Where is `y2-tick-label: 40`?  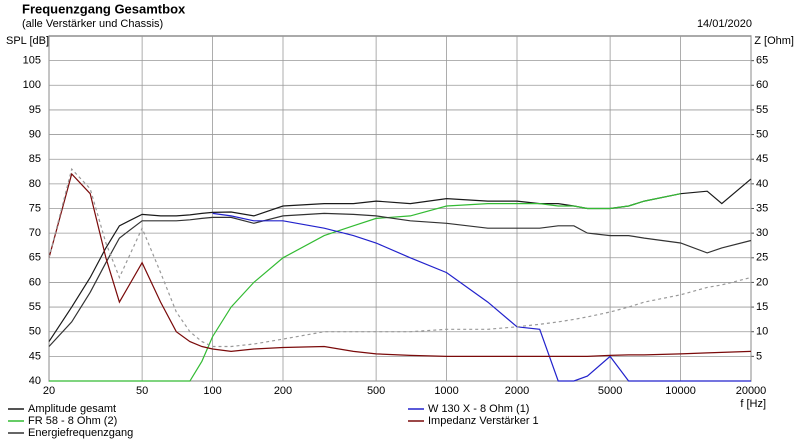
y2-tick-label: 40 is located at coordinates (762, 184).